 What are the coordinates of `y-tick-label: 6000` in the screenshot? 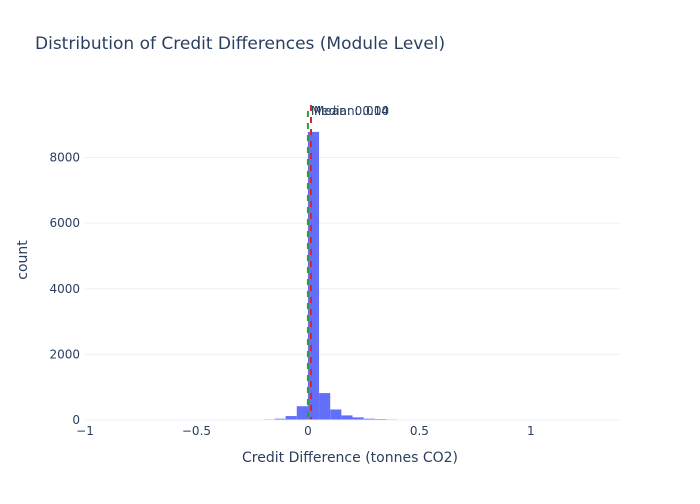 It's located at (64, 223).